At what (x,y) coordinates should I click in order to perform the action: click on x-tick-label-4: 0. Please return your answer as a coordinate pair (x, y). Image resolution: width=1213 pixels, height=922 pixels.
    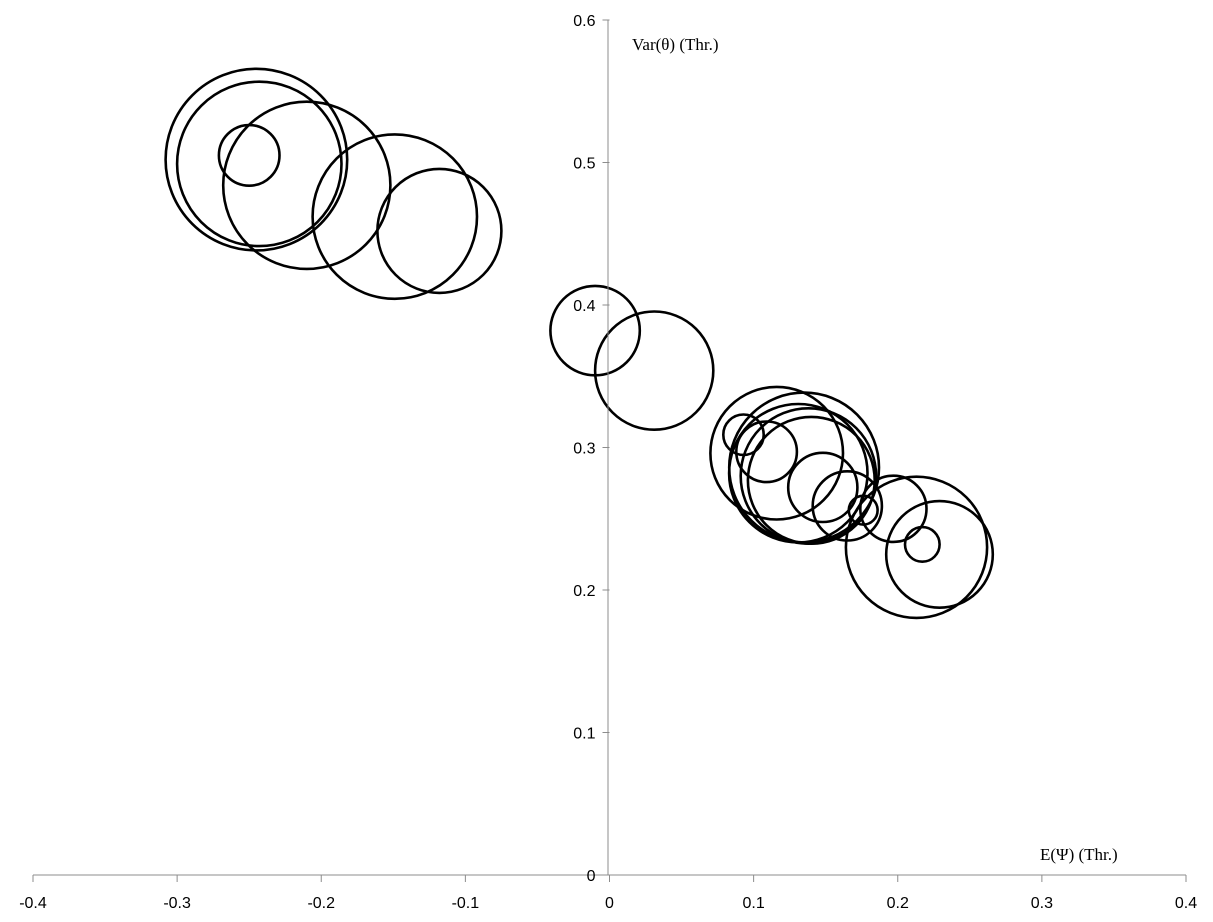
    Looking at the image, I should click on (609, 903).